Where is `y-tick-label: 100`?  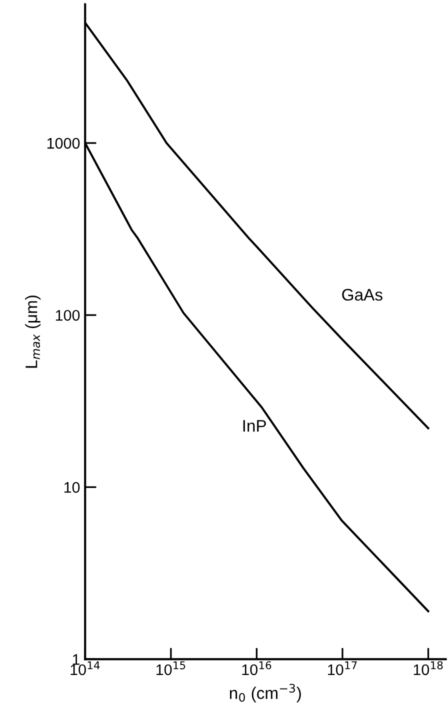 y-tick-label: 100 is located at coordinates (68, 315).